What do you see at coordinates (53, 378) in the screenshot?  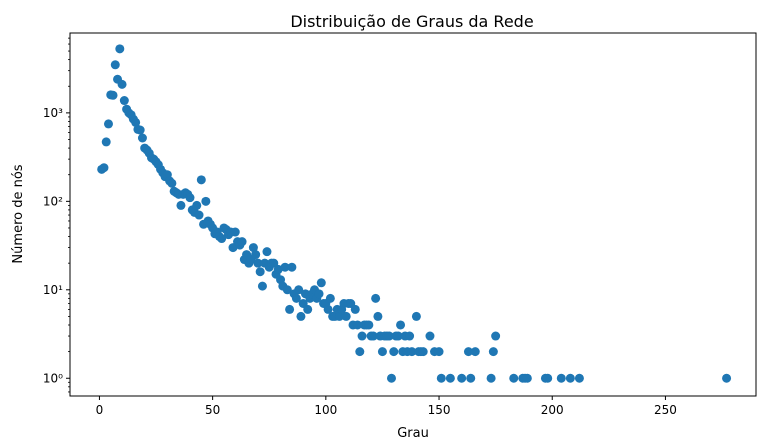 I see `y-tick-label: 10⁰` at bounding box center [53, 378].